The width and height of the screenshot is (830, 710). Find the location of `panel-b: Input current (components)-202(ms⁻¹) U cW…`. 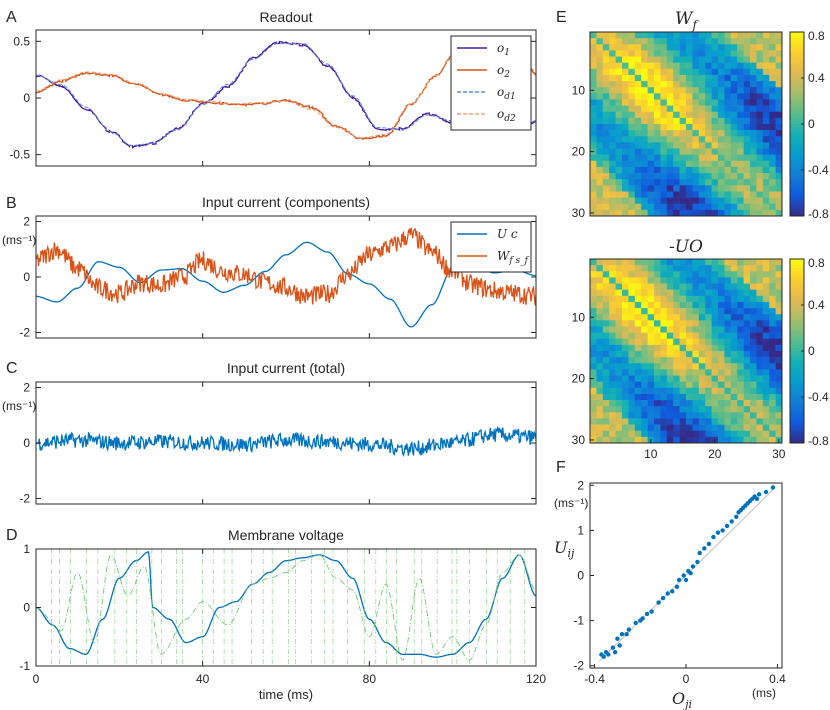

panel-b: Input current (components)-202(ms⁻¹) U cW… is located at coordinates (269, 266).